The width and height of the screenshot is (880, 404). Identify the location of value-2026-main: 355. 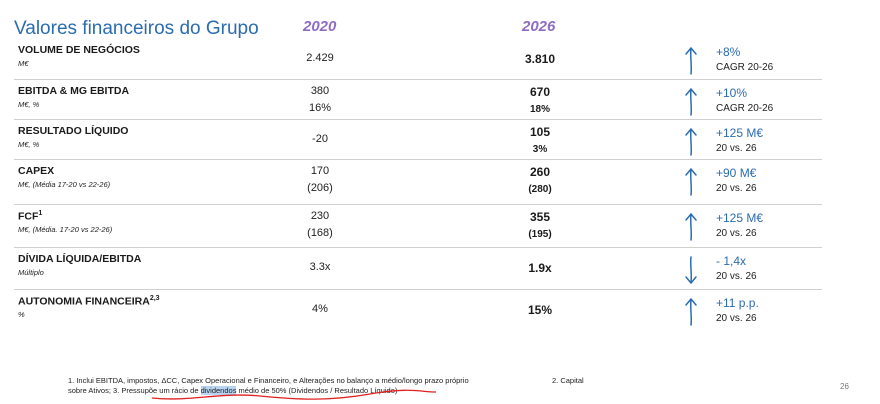
(540, 217).